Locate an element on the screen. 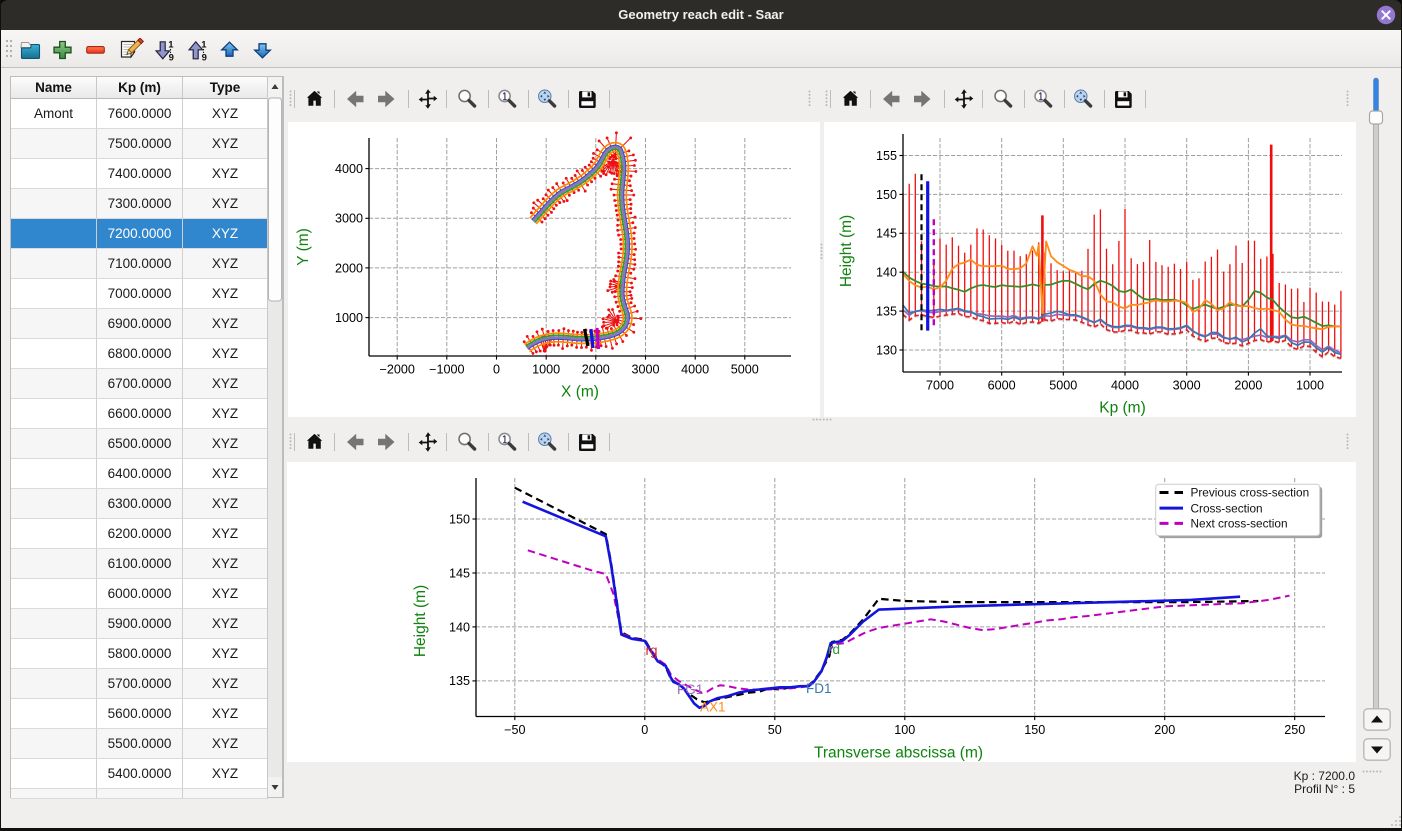  svg-text: AX1 is located at coordinates (713, 707).